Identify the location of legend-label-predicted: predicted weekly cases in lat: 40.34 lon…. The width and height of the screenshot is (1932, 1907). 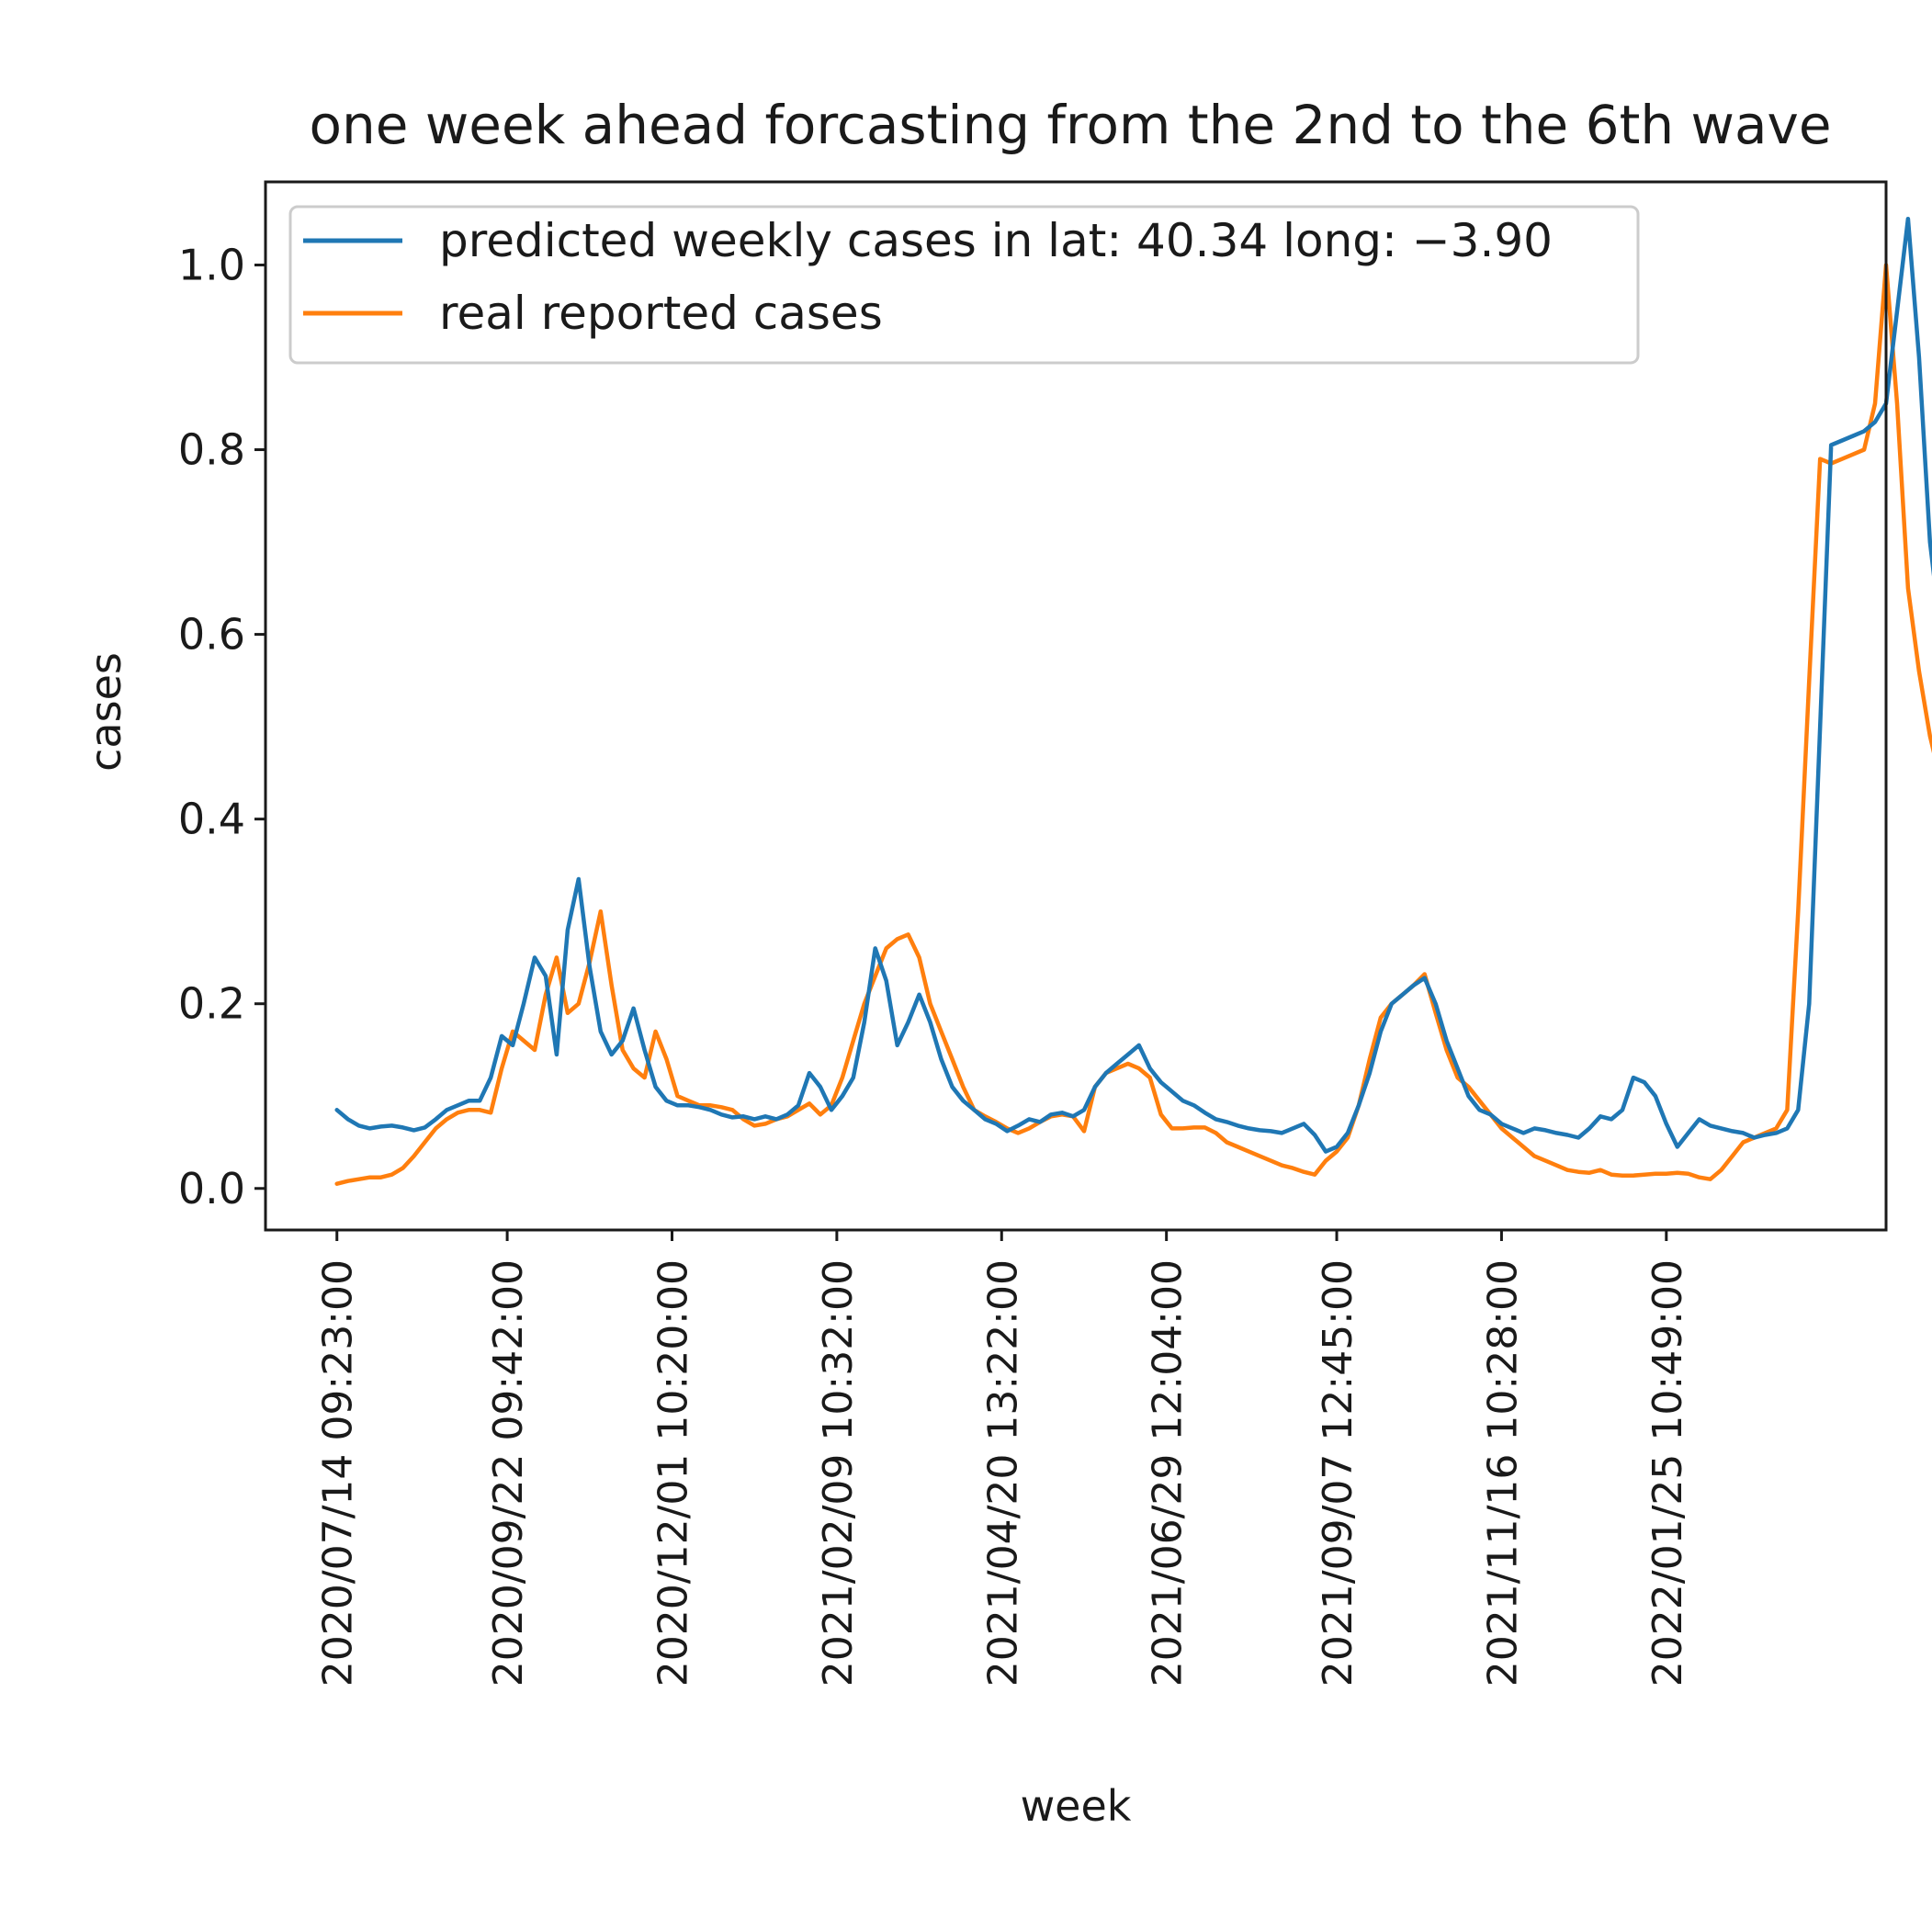
(996, 240).